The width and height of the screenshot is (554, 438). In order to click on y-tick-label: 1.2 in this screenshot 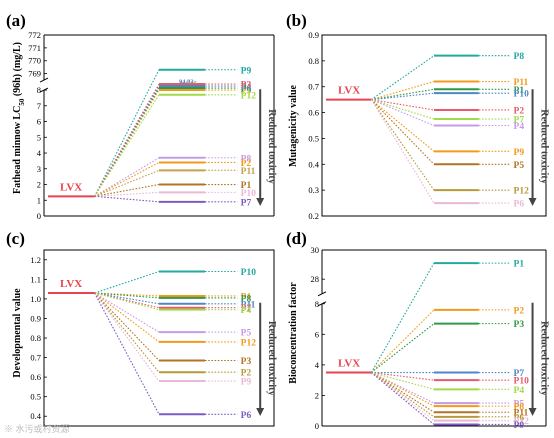, I will do `click(35, 260)`.